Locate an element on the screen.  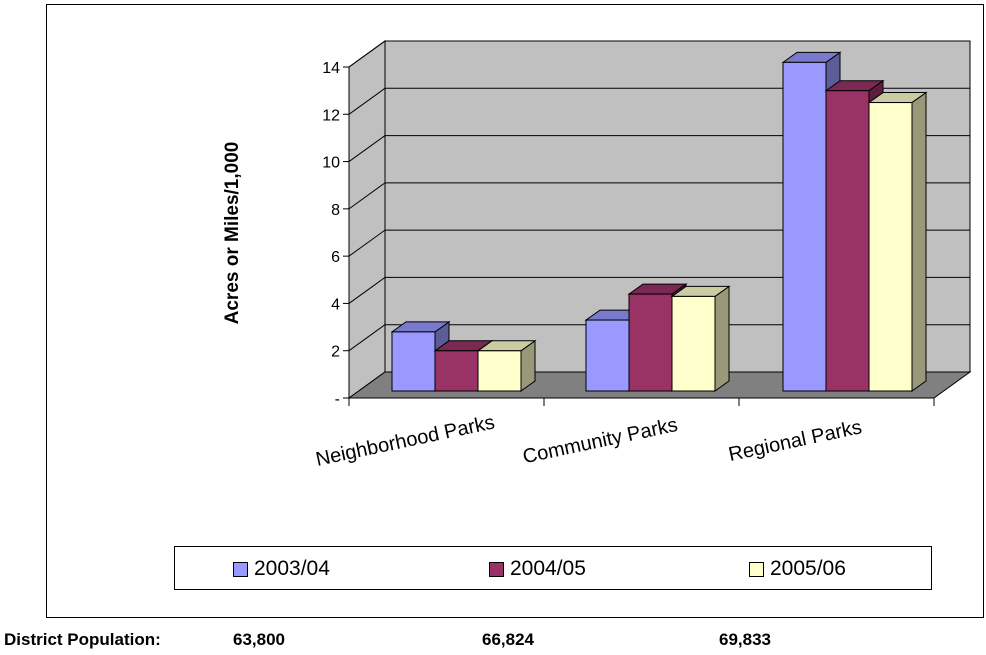
y-axis-label: Acres or Miles/1,000 is located at coordinates (232, 233).